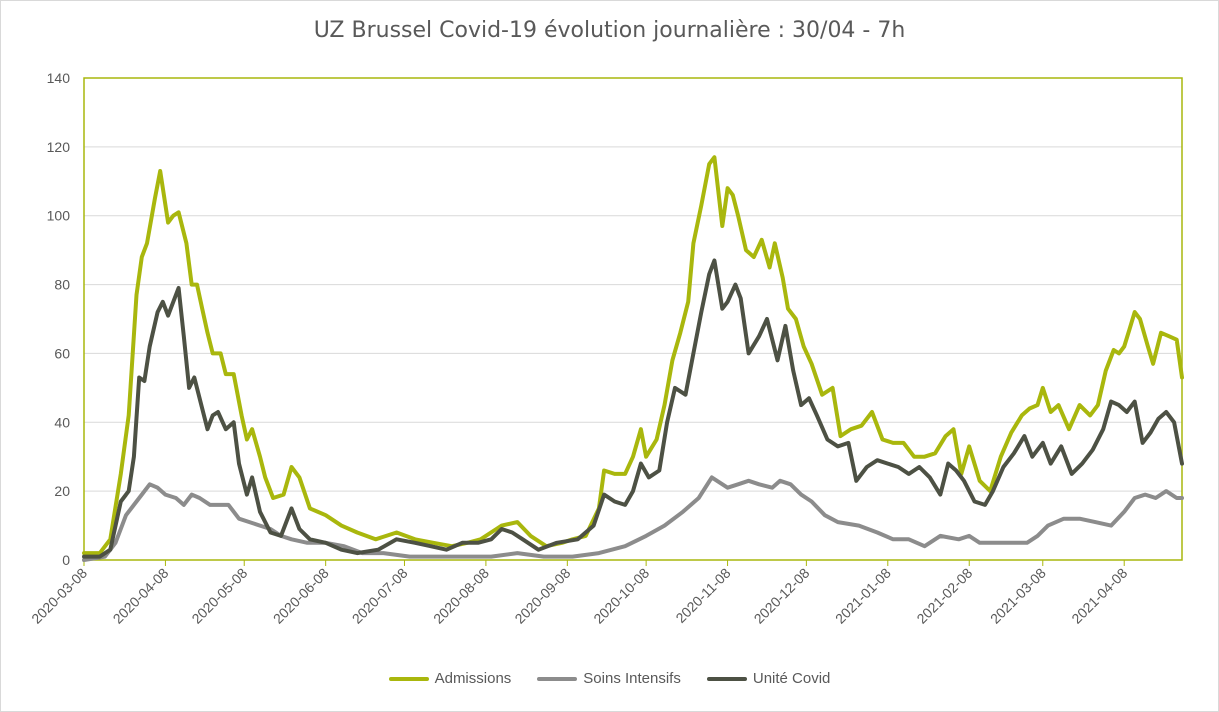 Image resolution: width=1219 pixels, height=712 pixels. What do you see at coordinates (141, 596) in the screenshot?
I see `x-tick-label-2020-04-08: 2020-04-08` at bounding box center [141, 596].